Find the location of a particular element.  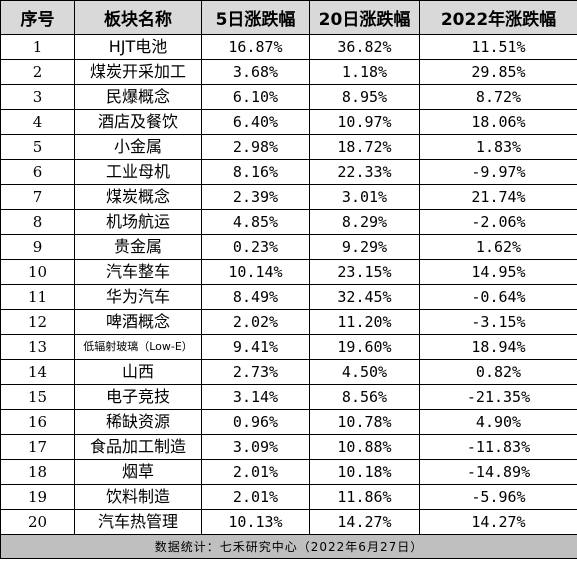

cell-change-5d: 3.09% is located at coordinates (255, 447).